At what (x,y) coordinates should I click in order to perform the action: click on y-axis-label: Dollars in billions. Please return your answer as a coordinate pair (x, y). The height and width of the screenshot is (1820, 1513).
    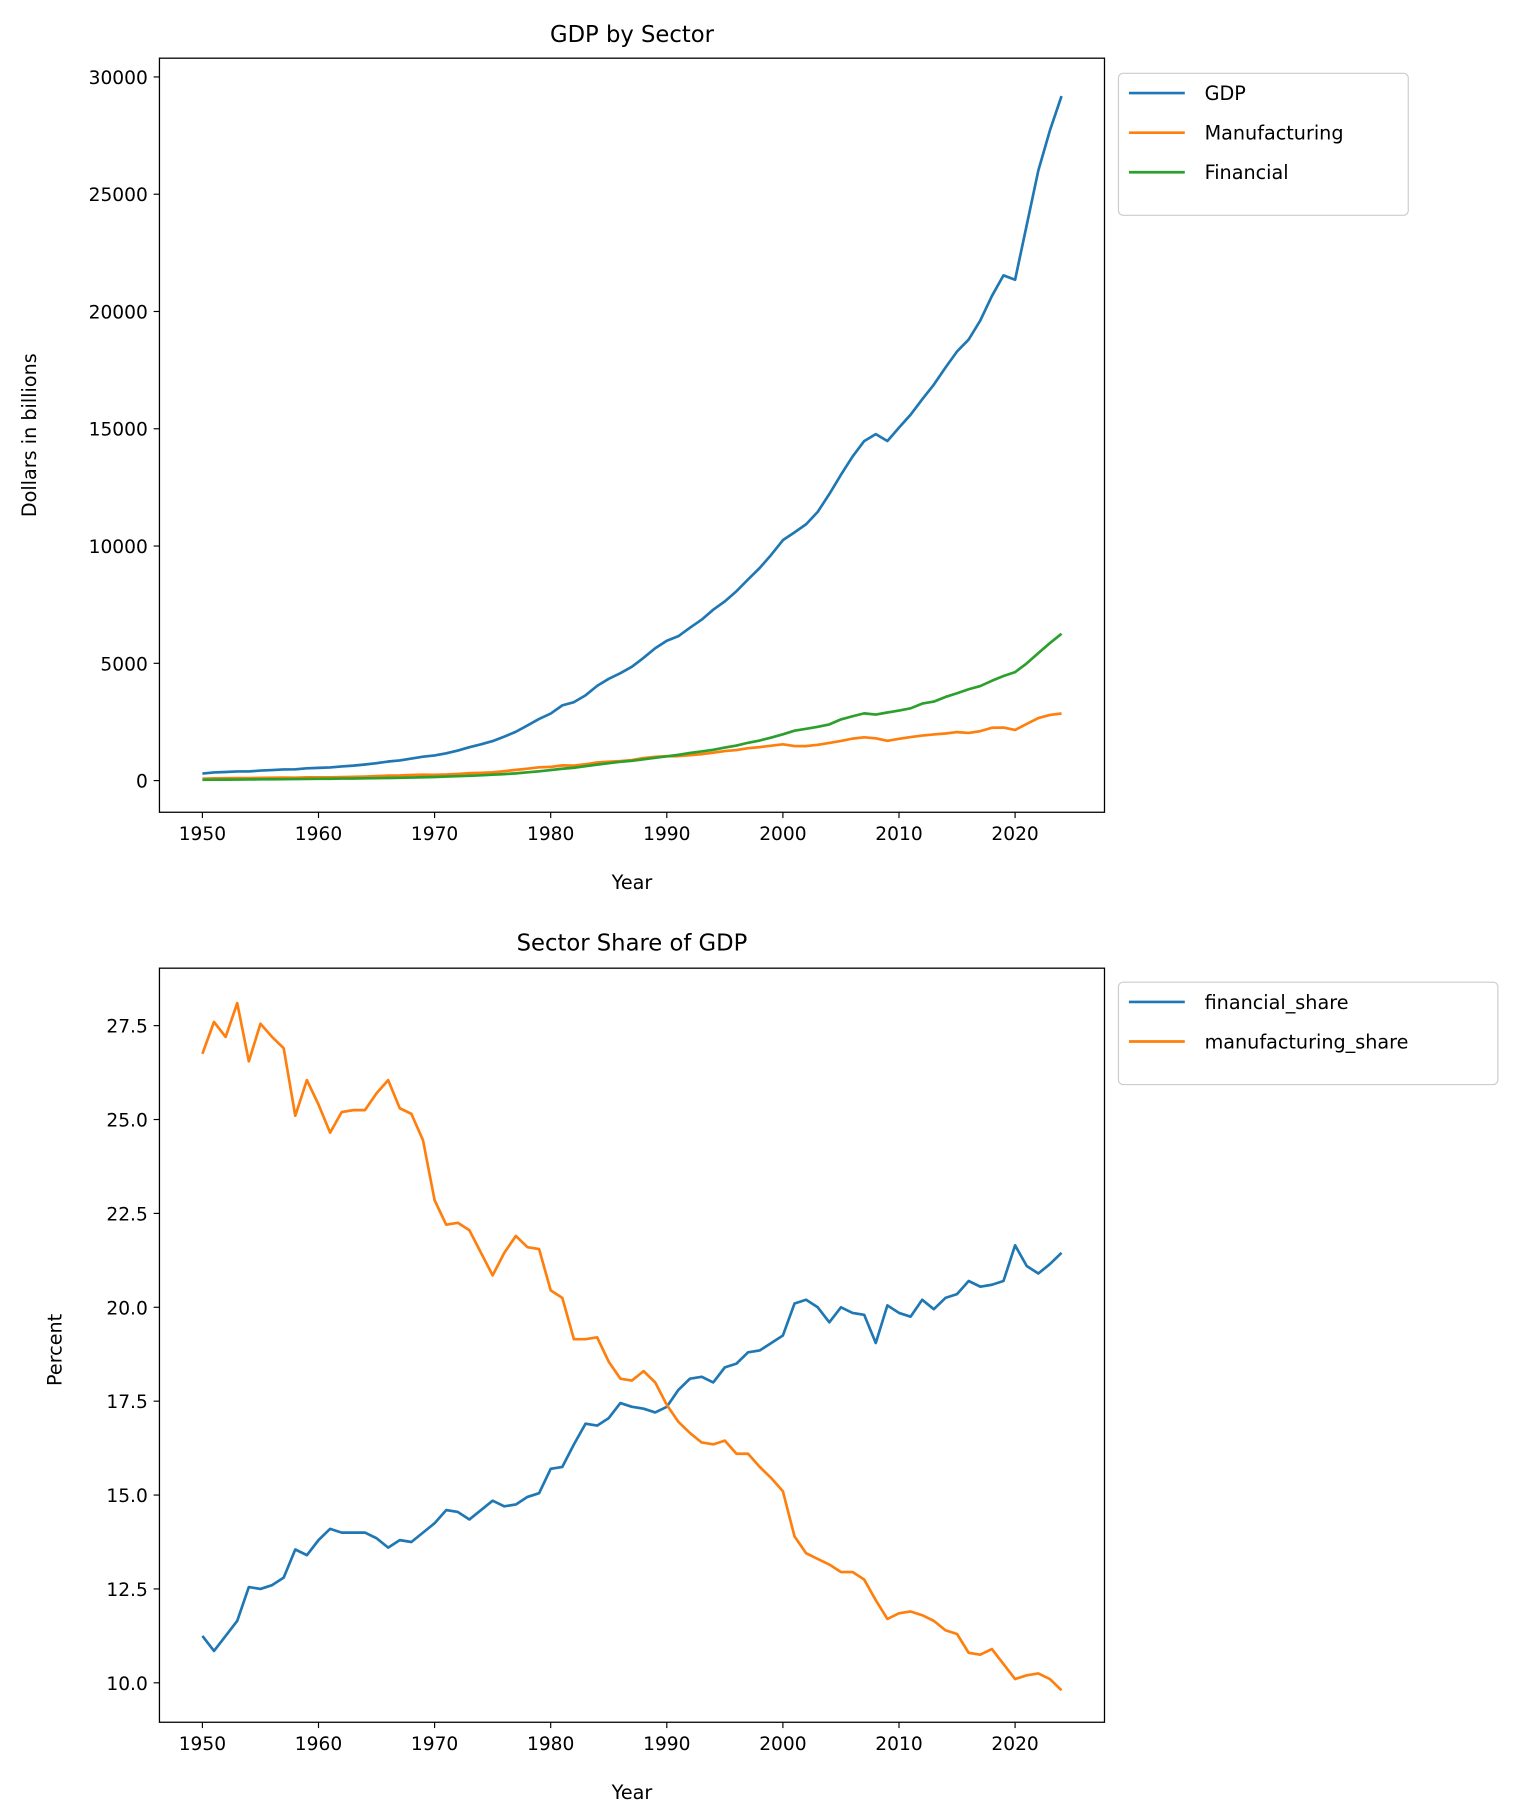
    Looking at the image, I should click on (29, 435).